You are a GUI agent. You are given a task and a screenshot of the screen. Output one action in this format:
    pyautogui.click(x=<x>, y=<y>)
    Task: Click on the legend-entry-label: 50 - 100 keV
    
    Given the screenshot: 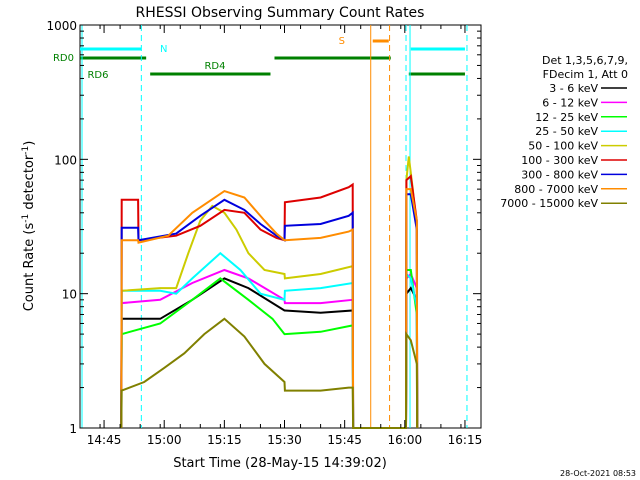 What is the action you would take?
    pyautogui.click(x=563, y=146)
    